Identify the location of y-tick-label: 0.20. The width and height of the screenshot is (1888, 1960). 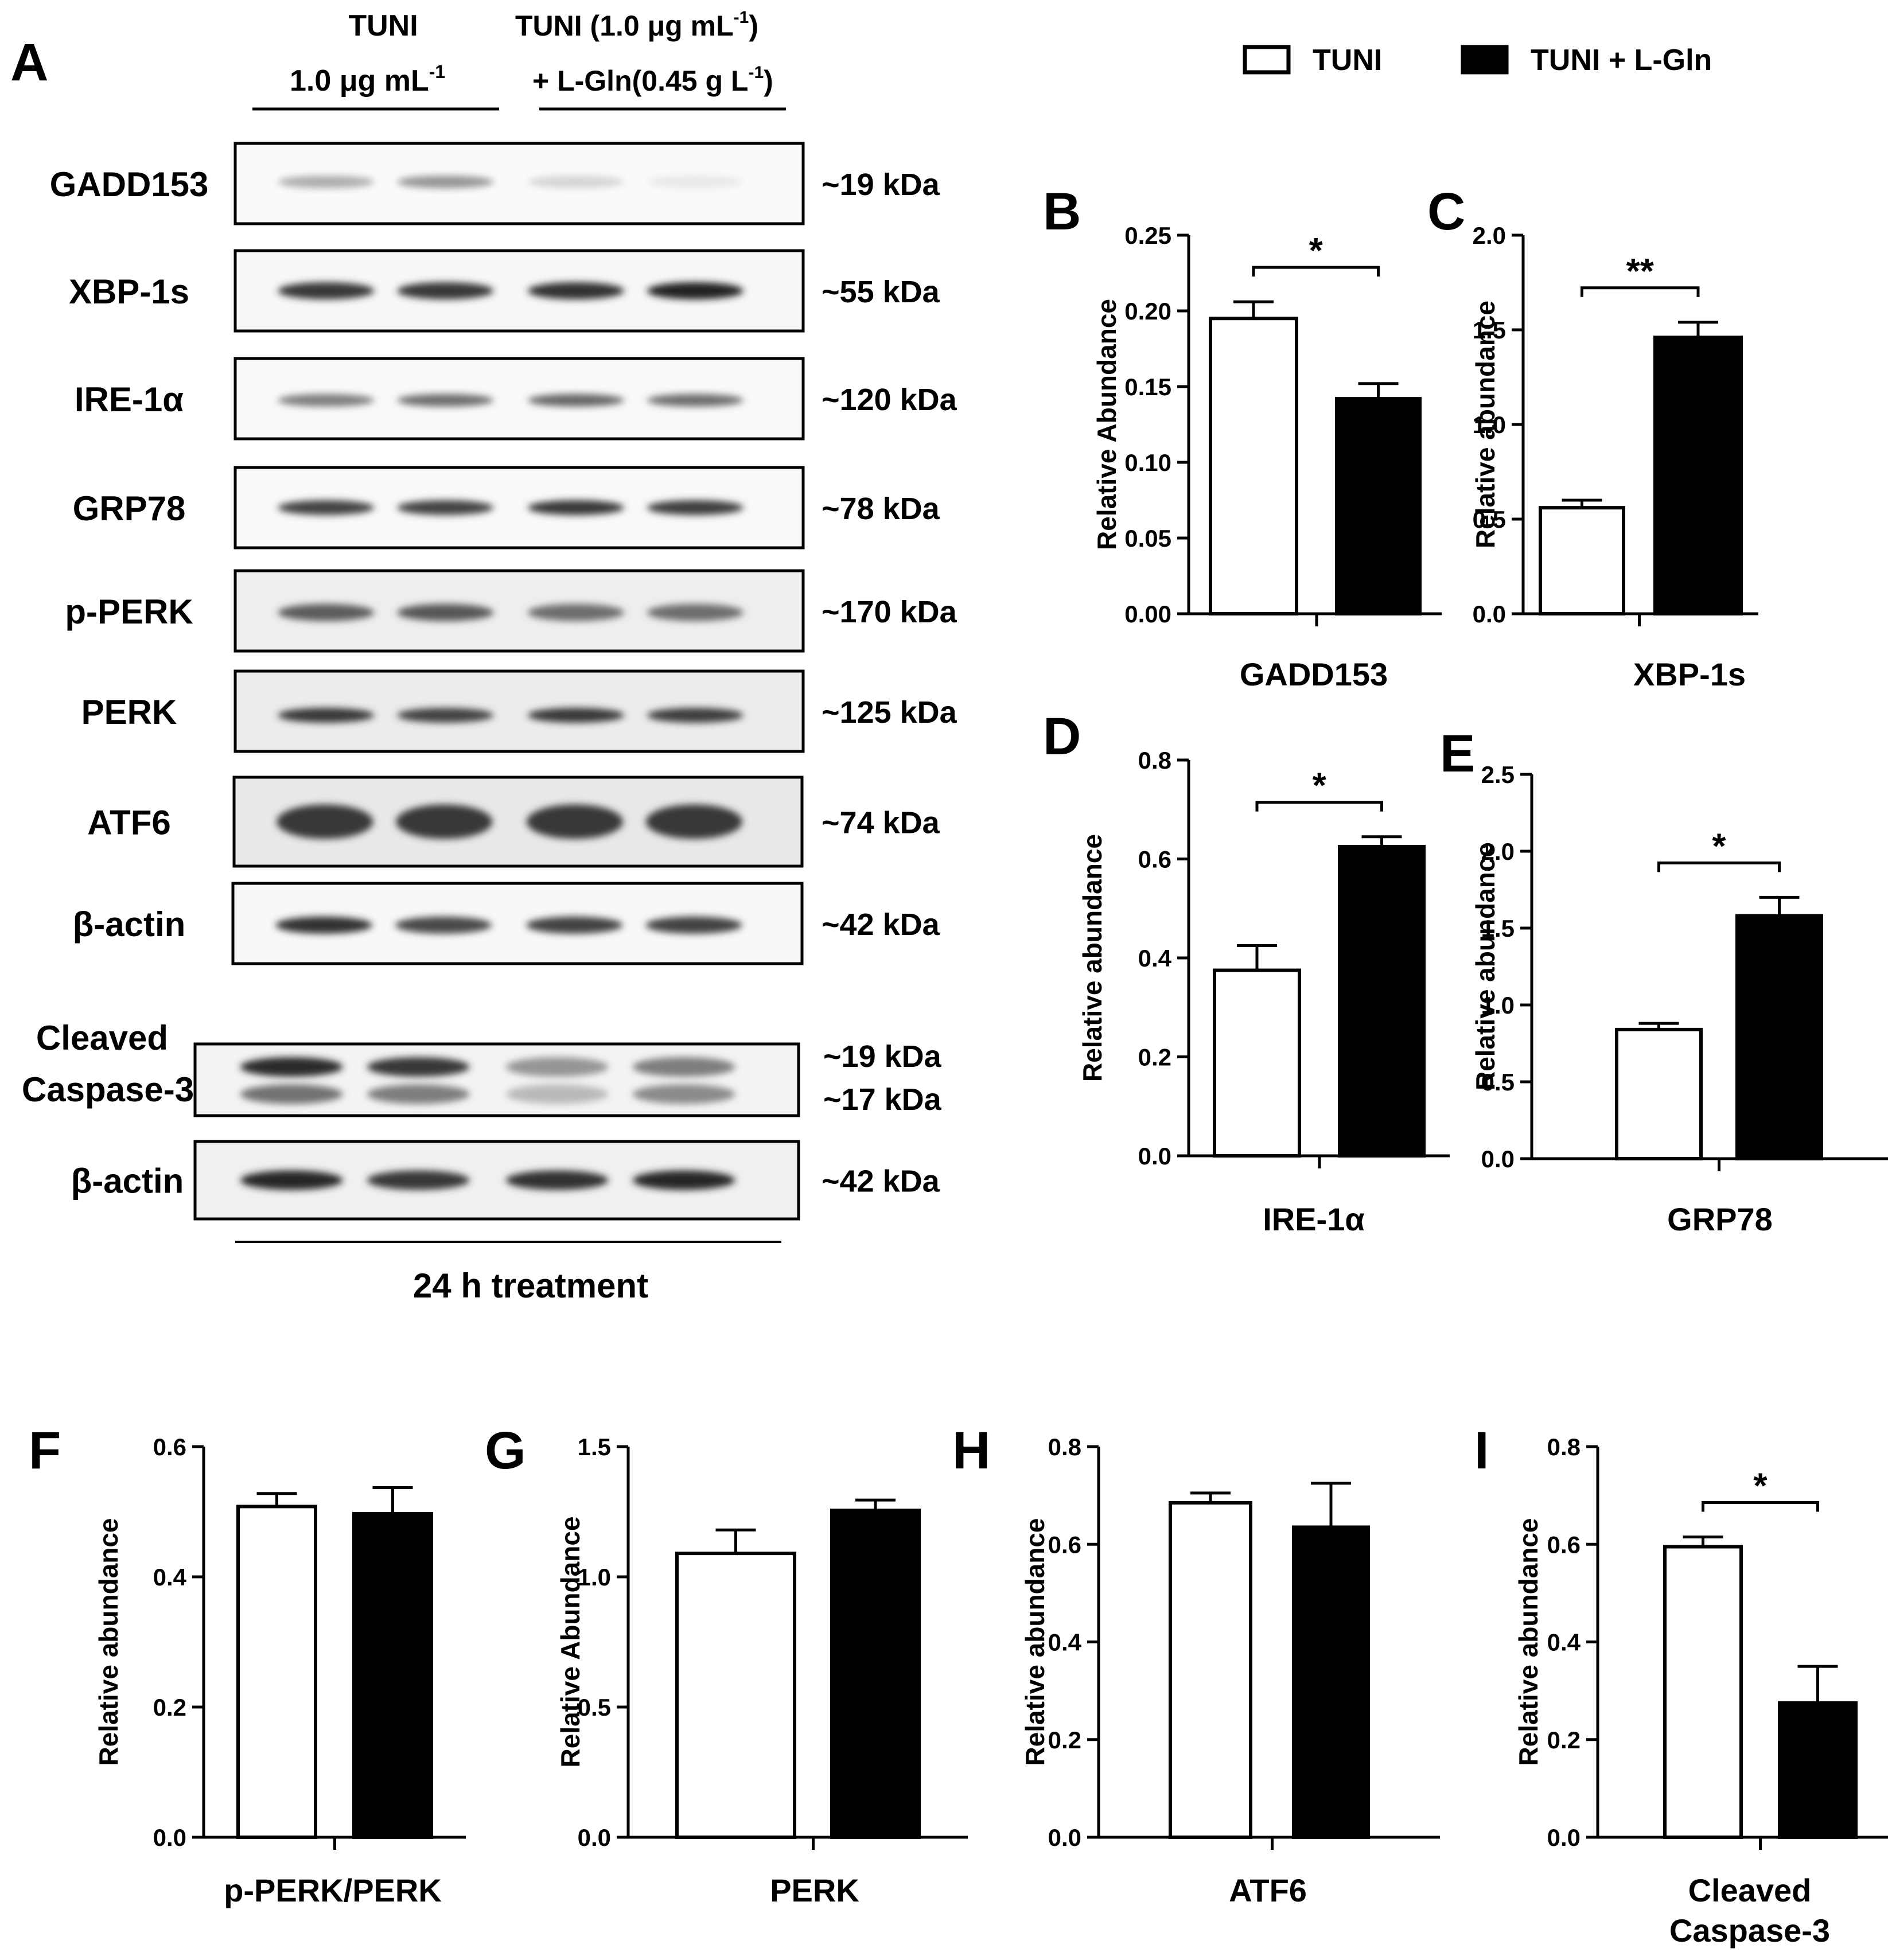
(1147, 311).